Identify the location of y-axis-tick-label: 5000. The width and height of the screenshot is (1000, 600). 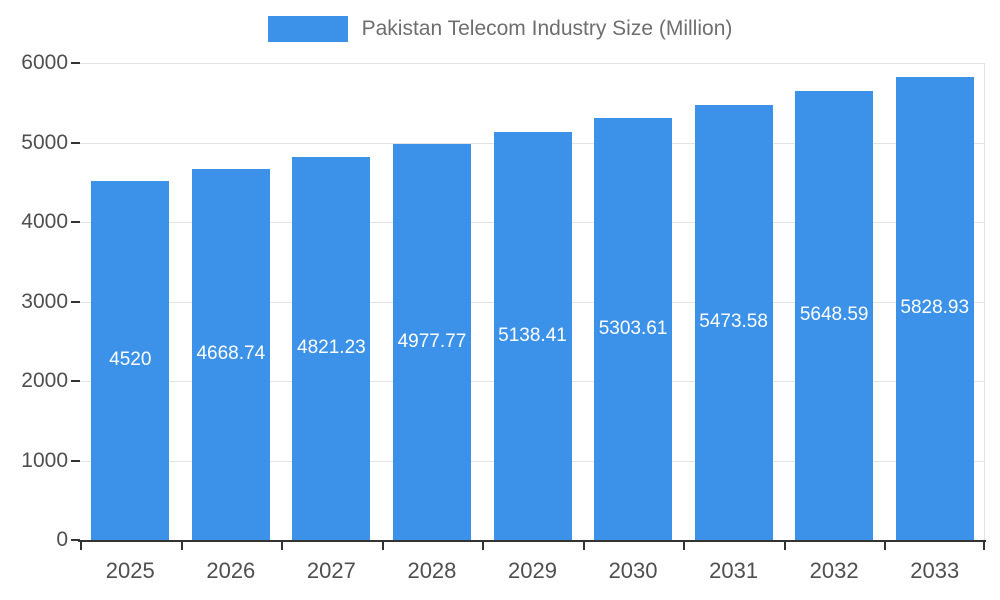
(44, 142).